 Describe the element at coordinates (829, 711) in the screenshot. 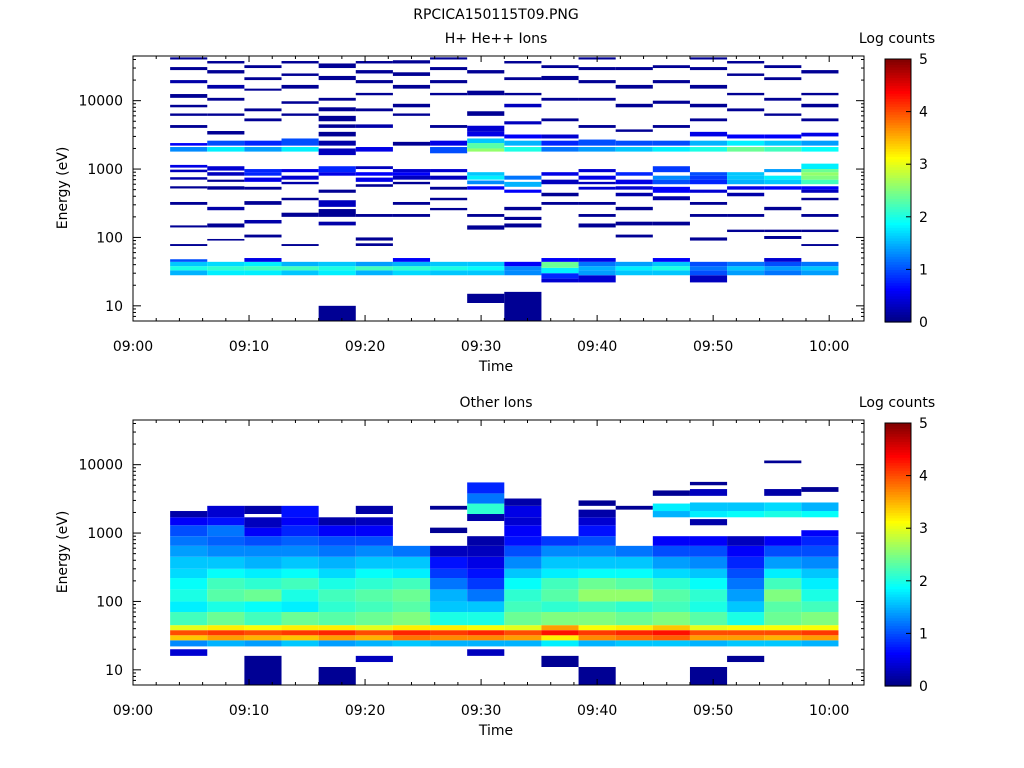

I see `x-tick-label: 10:00` at that location.